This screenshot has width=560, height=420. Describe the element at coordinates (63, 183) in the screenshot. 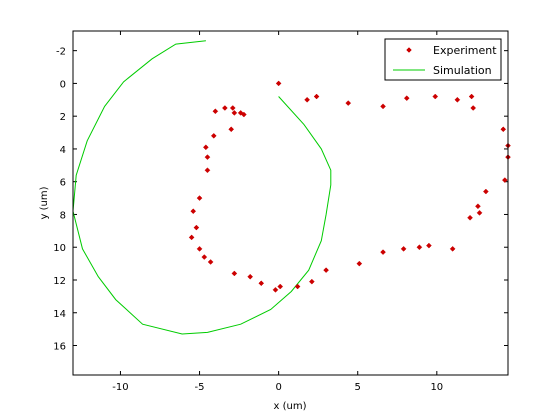

I see `y-tick-label: 6` at that location.